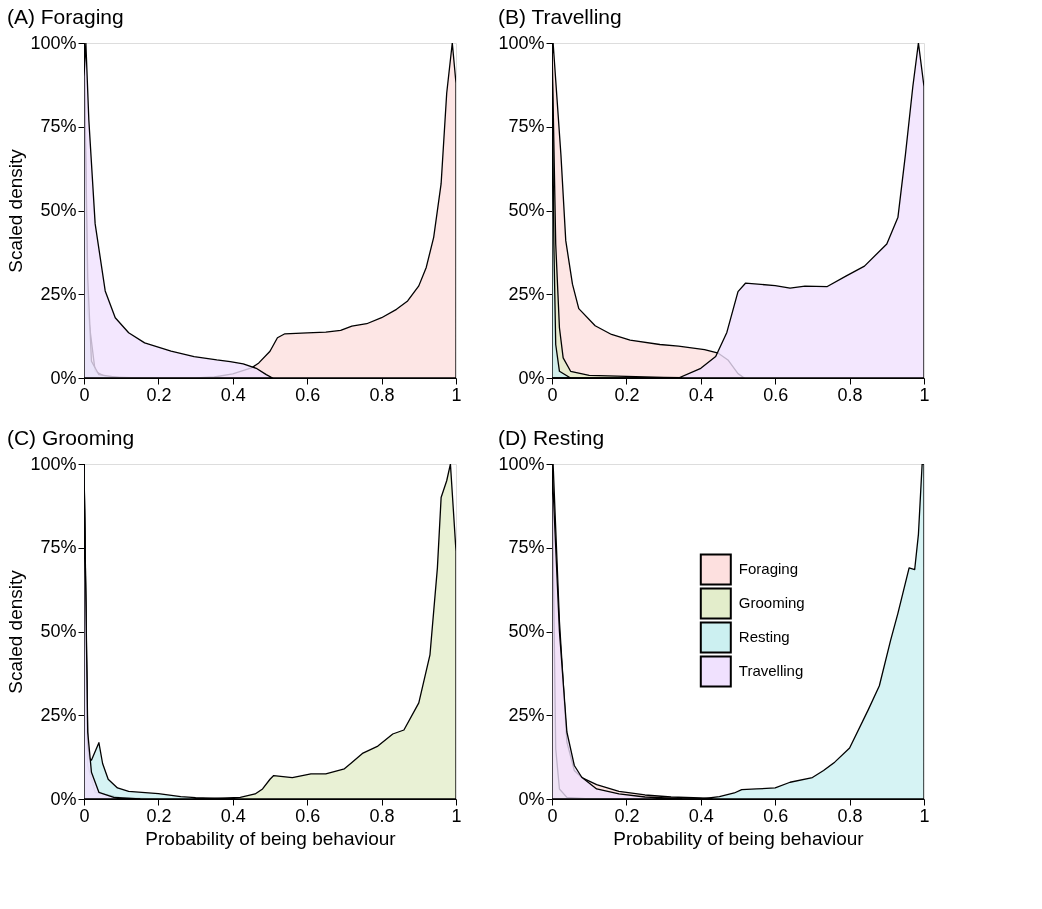 This screenshot has height=909, width=1042. Describe the element at coordinates (559, 16) in the screenshot. I see `chart-title: (B) Travelling` at that location.